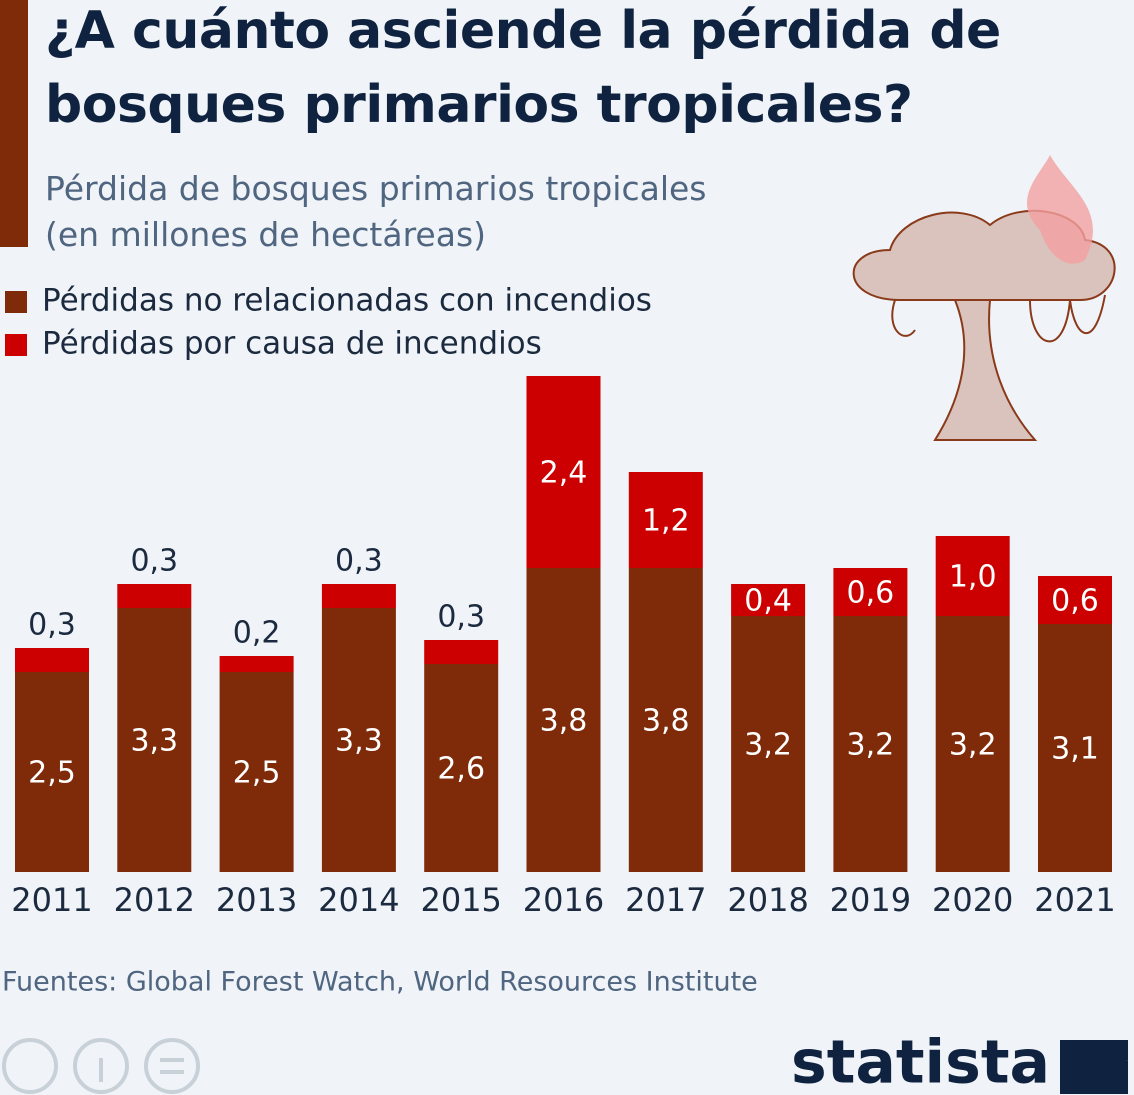  I want to click on data-label: 1,2, so click(666, 521).